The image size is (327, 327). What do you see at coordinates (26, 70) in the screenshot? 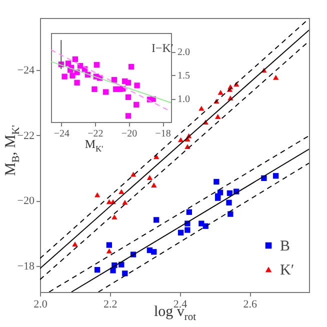
I see `y-tick-label: −24` at bounding box center [26, 70].